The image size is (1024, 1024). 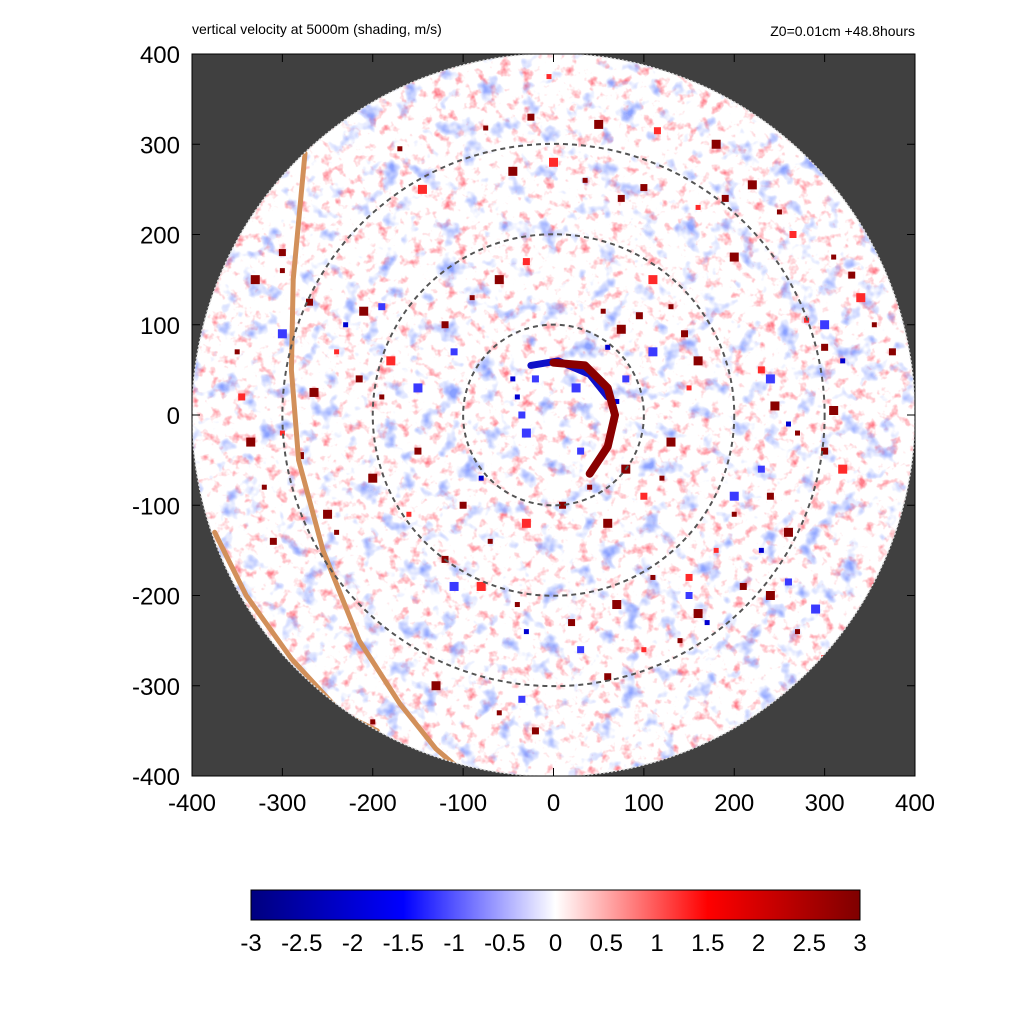 I want to click on colorbar-gradient, so click(x=555, y=905).